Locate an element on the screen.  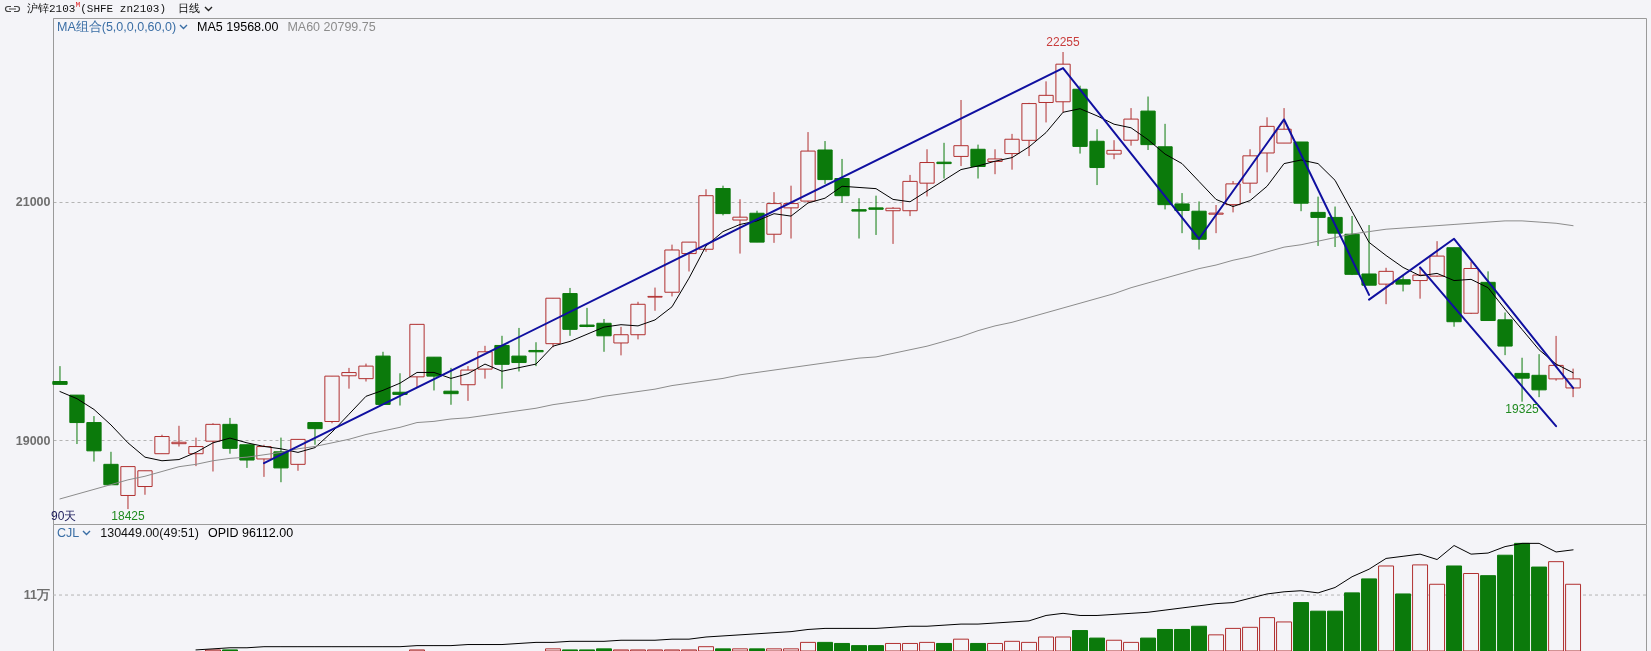
text: OPID 96112.00 is located at coordinates (250, 533).